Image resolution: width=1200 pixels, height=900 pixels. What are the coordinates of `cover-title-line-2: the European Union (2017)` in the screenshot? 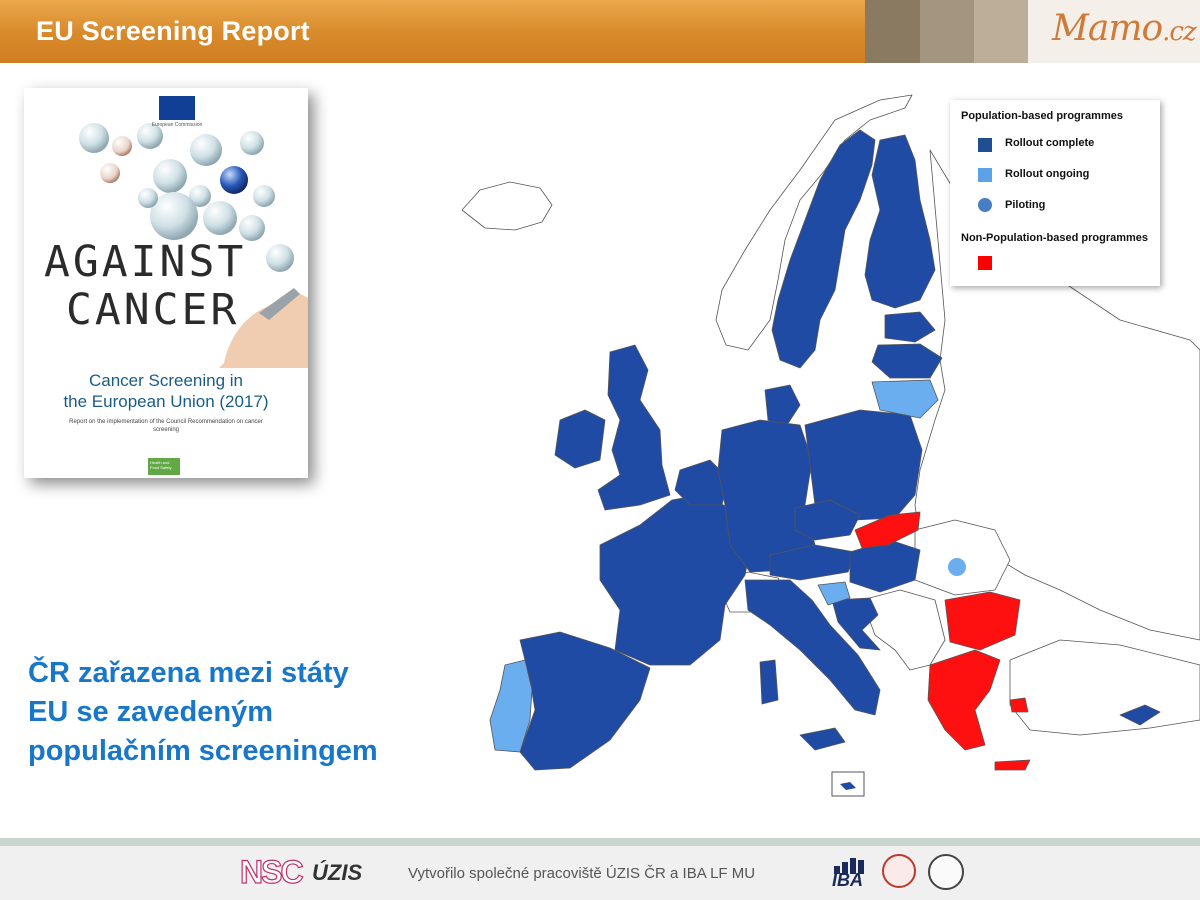 It's located at (166, 401).